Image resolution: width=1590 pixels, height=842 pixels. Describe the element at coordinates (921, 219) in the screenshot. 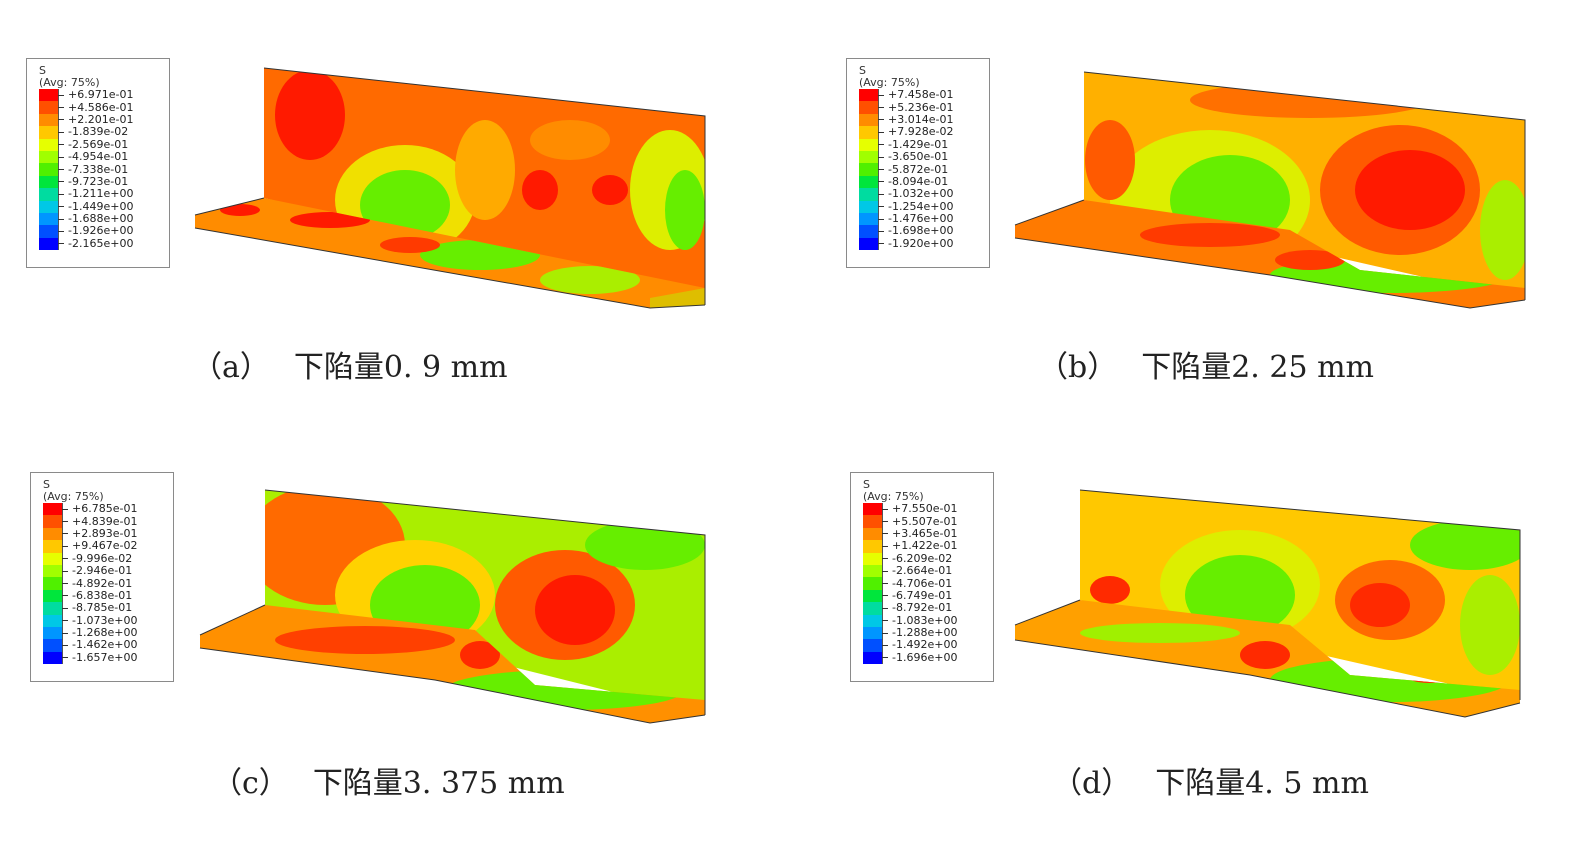

I see `legend-value: -1.476e+00` at that location.